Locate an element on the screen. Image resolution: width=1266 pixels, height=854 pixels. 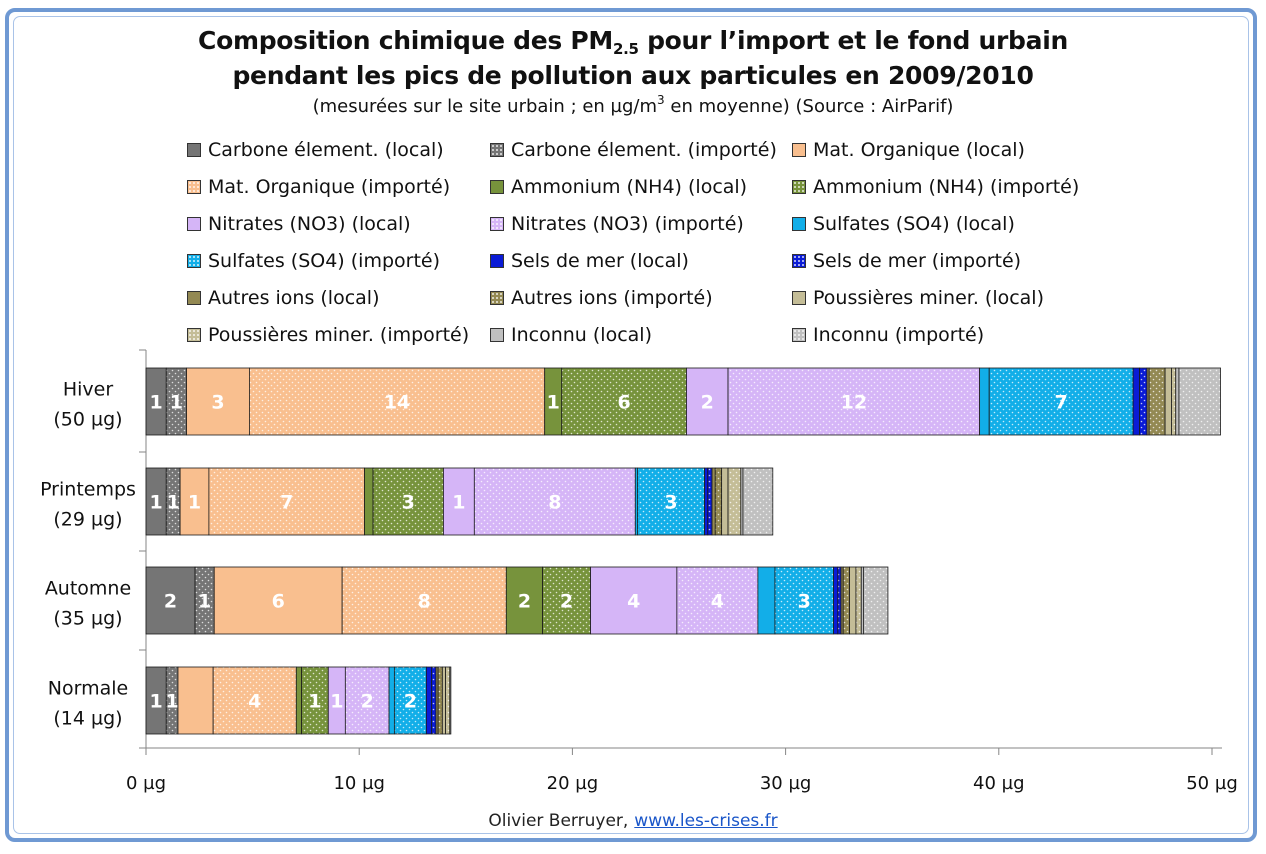
category-label: Printemps is located at coordinates (88, 490).